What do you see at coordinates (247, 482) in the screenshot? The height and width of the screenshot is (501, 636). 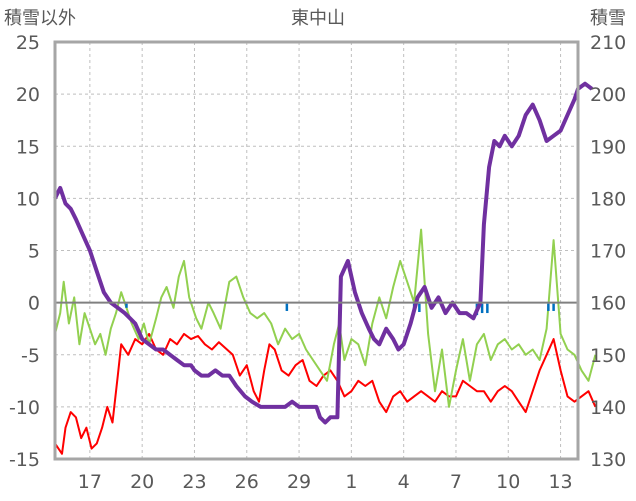 I see `x-tick-label: 26` at bounding box center [247, 482].